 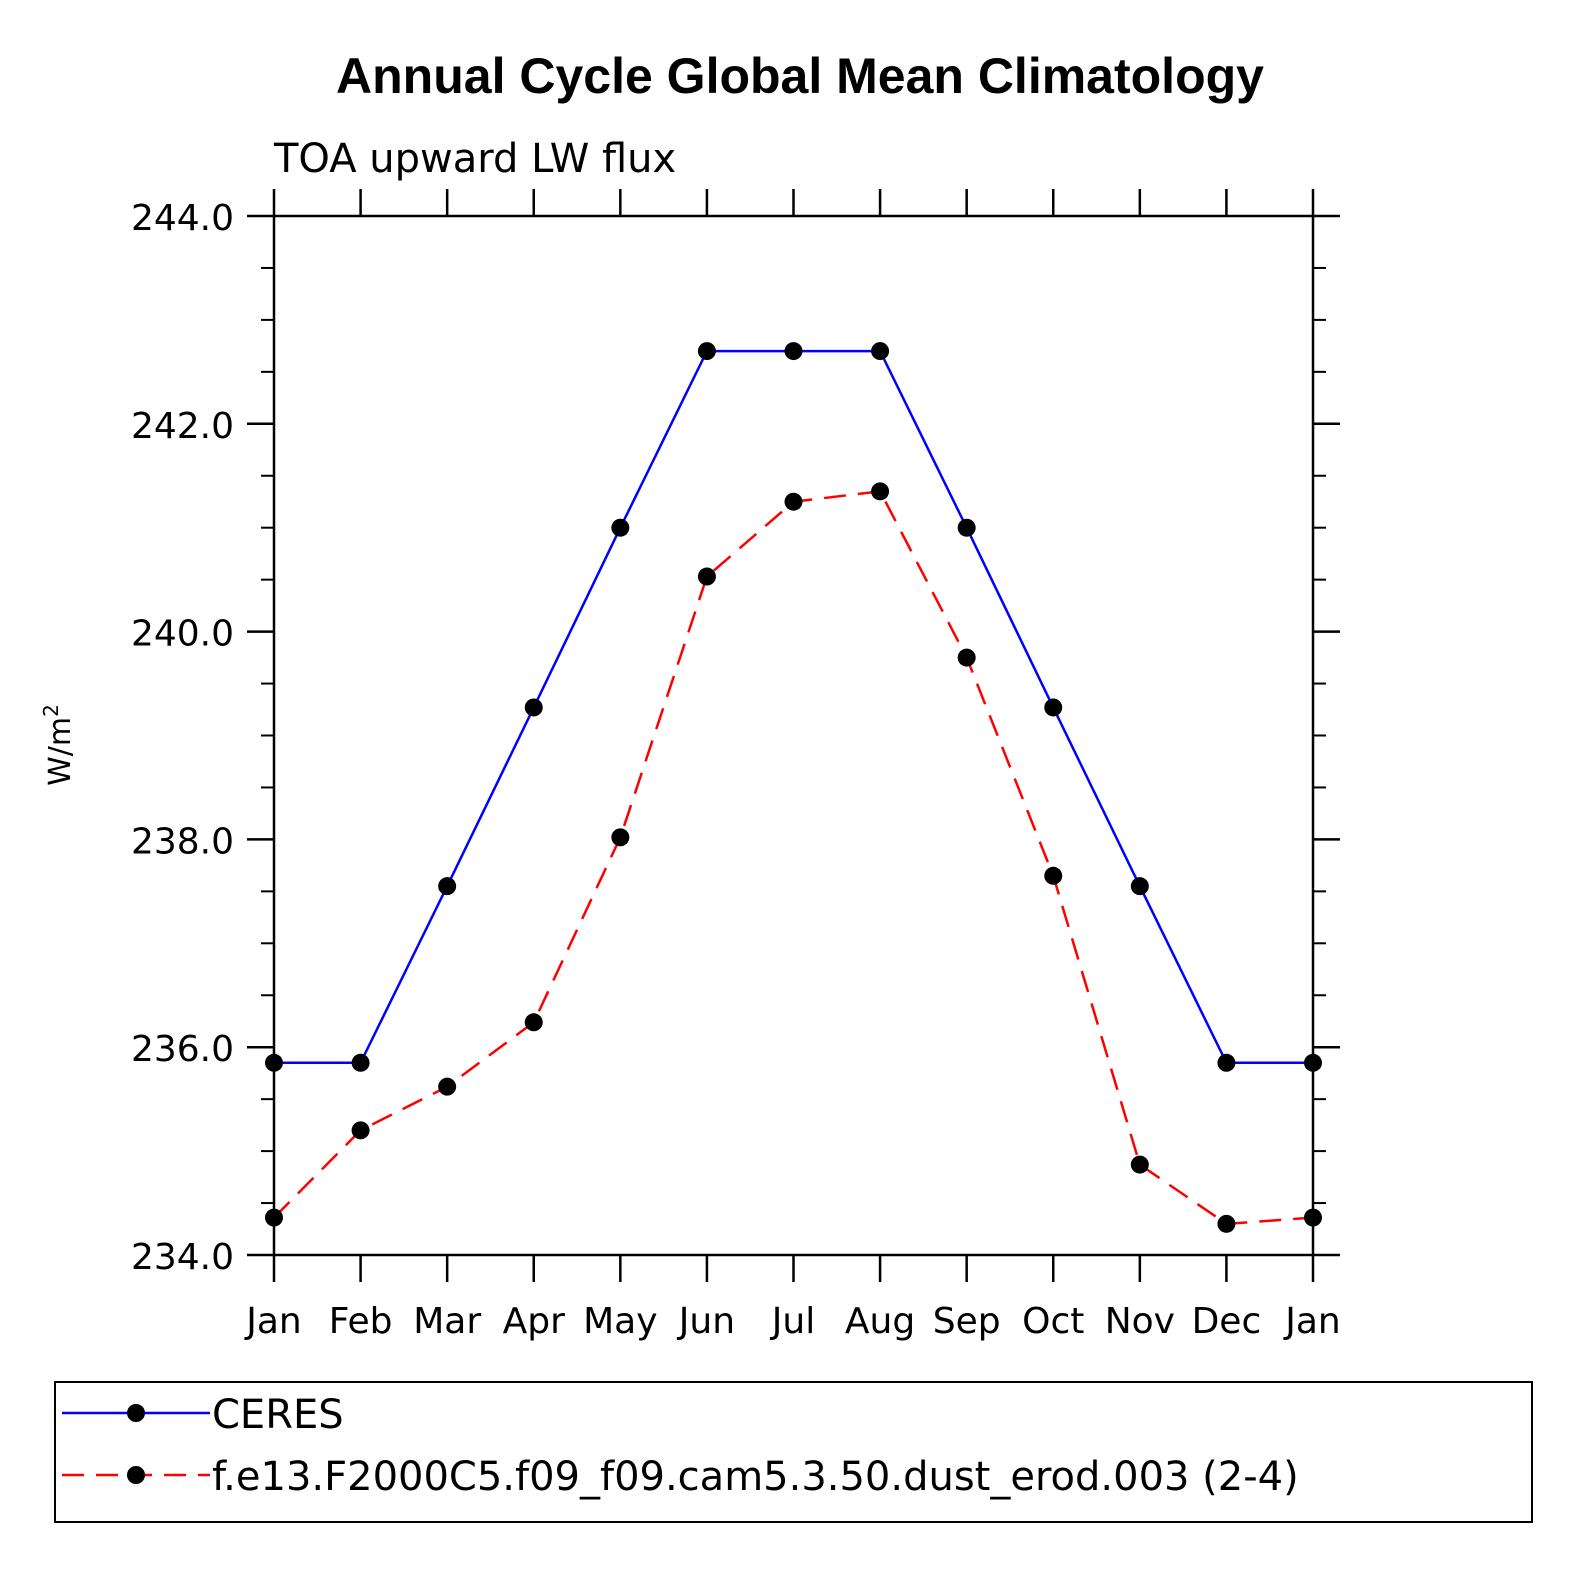 I want to click on chart-title: Annual Cycle Global Mean Climatology, so click(x=800, y=76).